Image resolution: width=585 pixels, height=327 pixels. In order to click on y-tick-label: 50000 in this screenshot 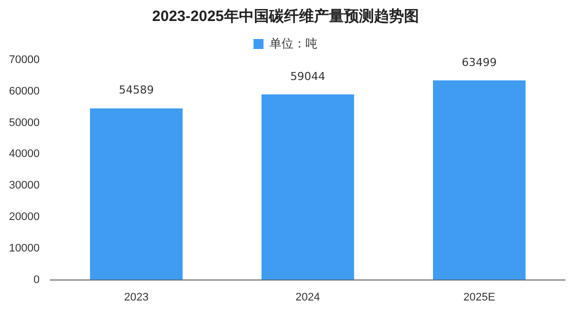, I will do `click(24, 122)`.